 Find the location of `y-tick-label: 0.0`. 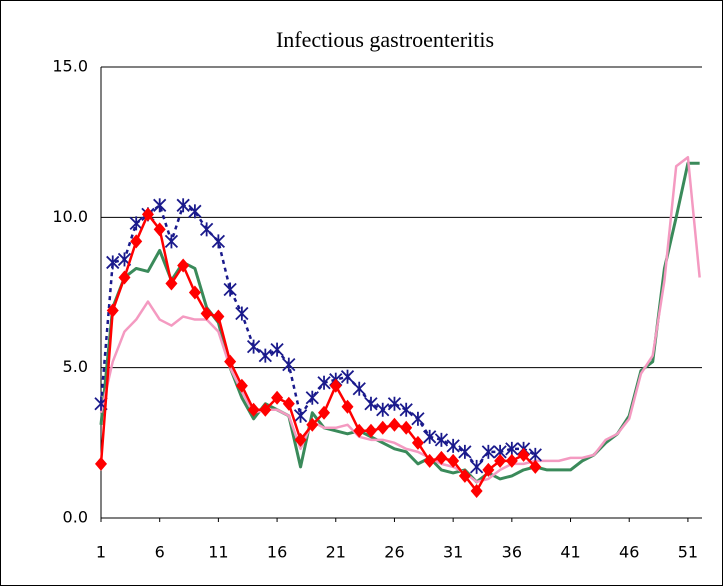

y-tick-label: 0.0 is located at coordinates (75, 517).